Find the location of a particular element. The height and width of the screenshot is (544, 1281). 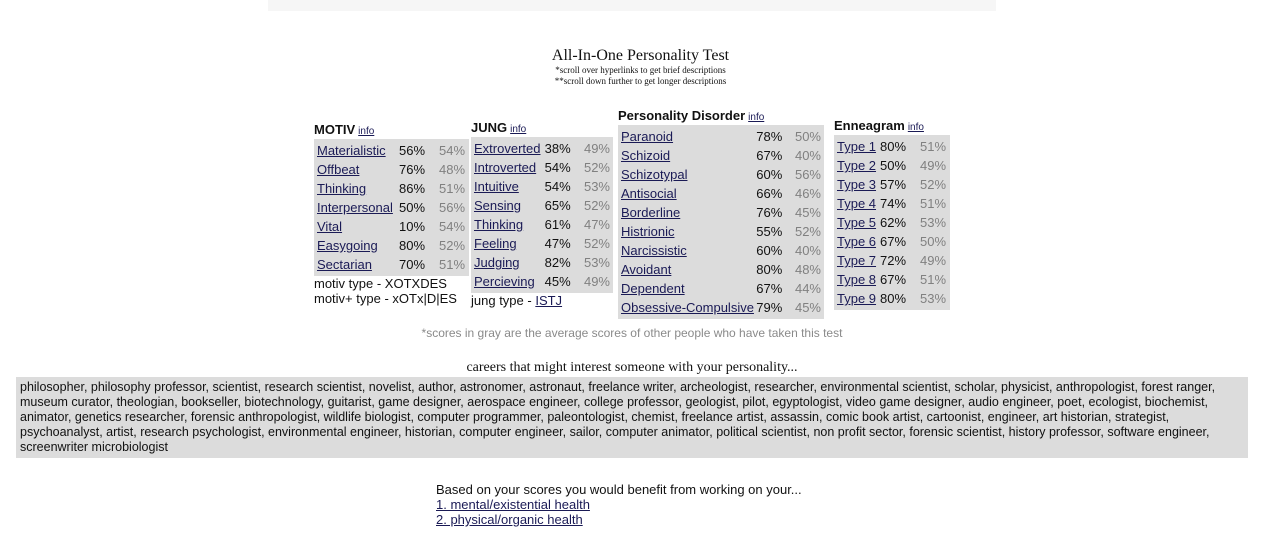

table-row: Thinking 61% 47% is located at coordinates (542, 224).